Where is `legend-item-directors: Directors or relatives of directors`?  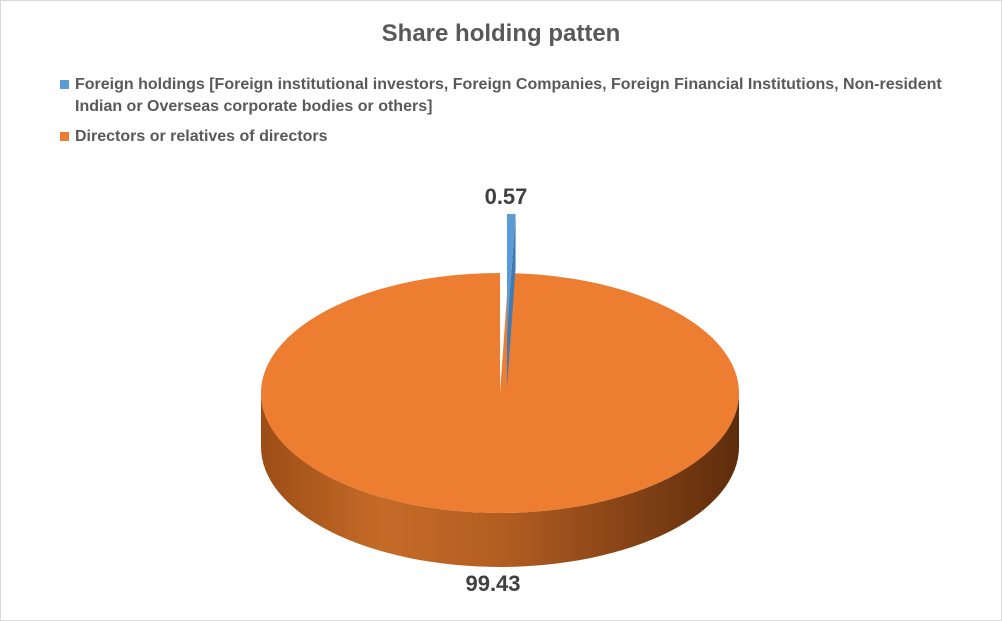
legend-item-directors: Directors or relatives of directors is located at coordinates (510, 137).